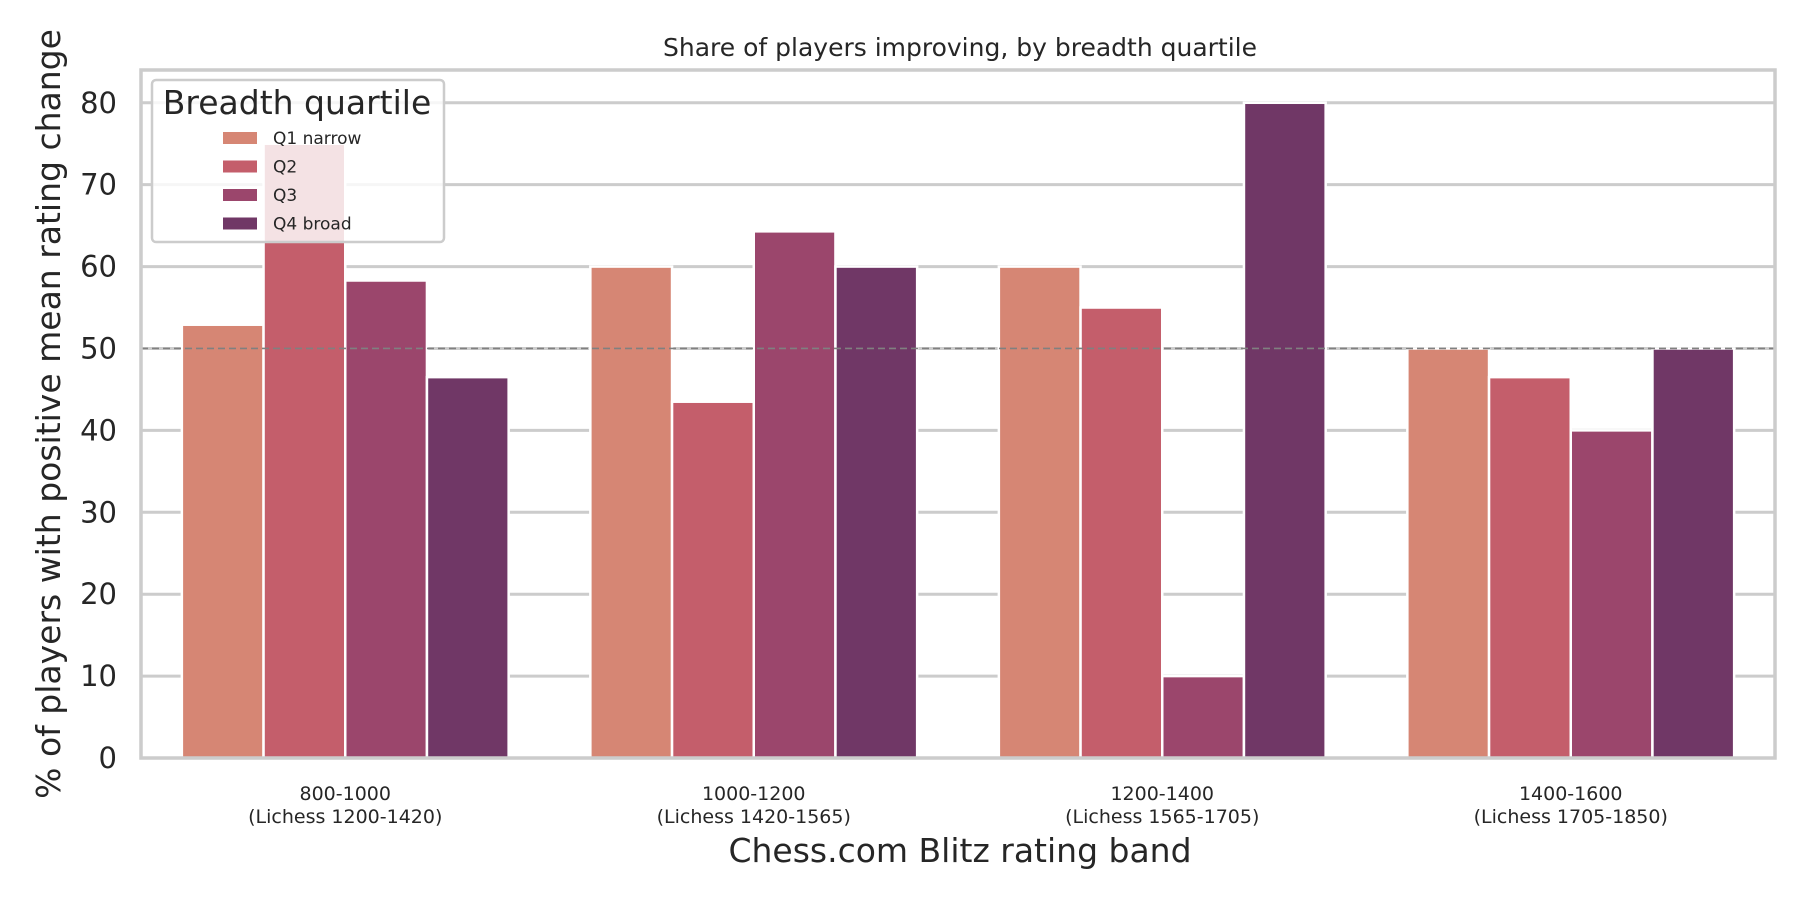  I want to click on legend-label: Q4 broad, so click(312, 225).